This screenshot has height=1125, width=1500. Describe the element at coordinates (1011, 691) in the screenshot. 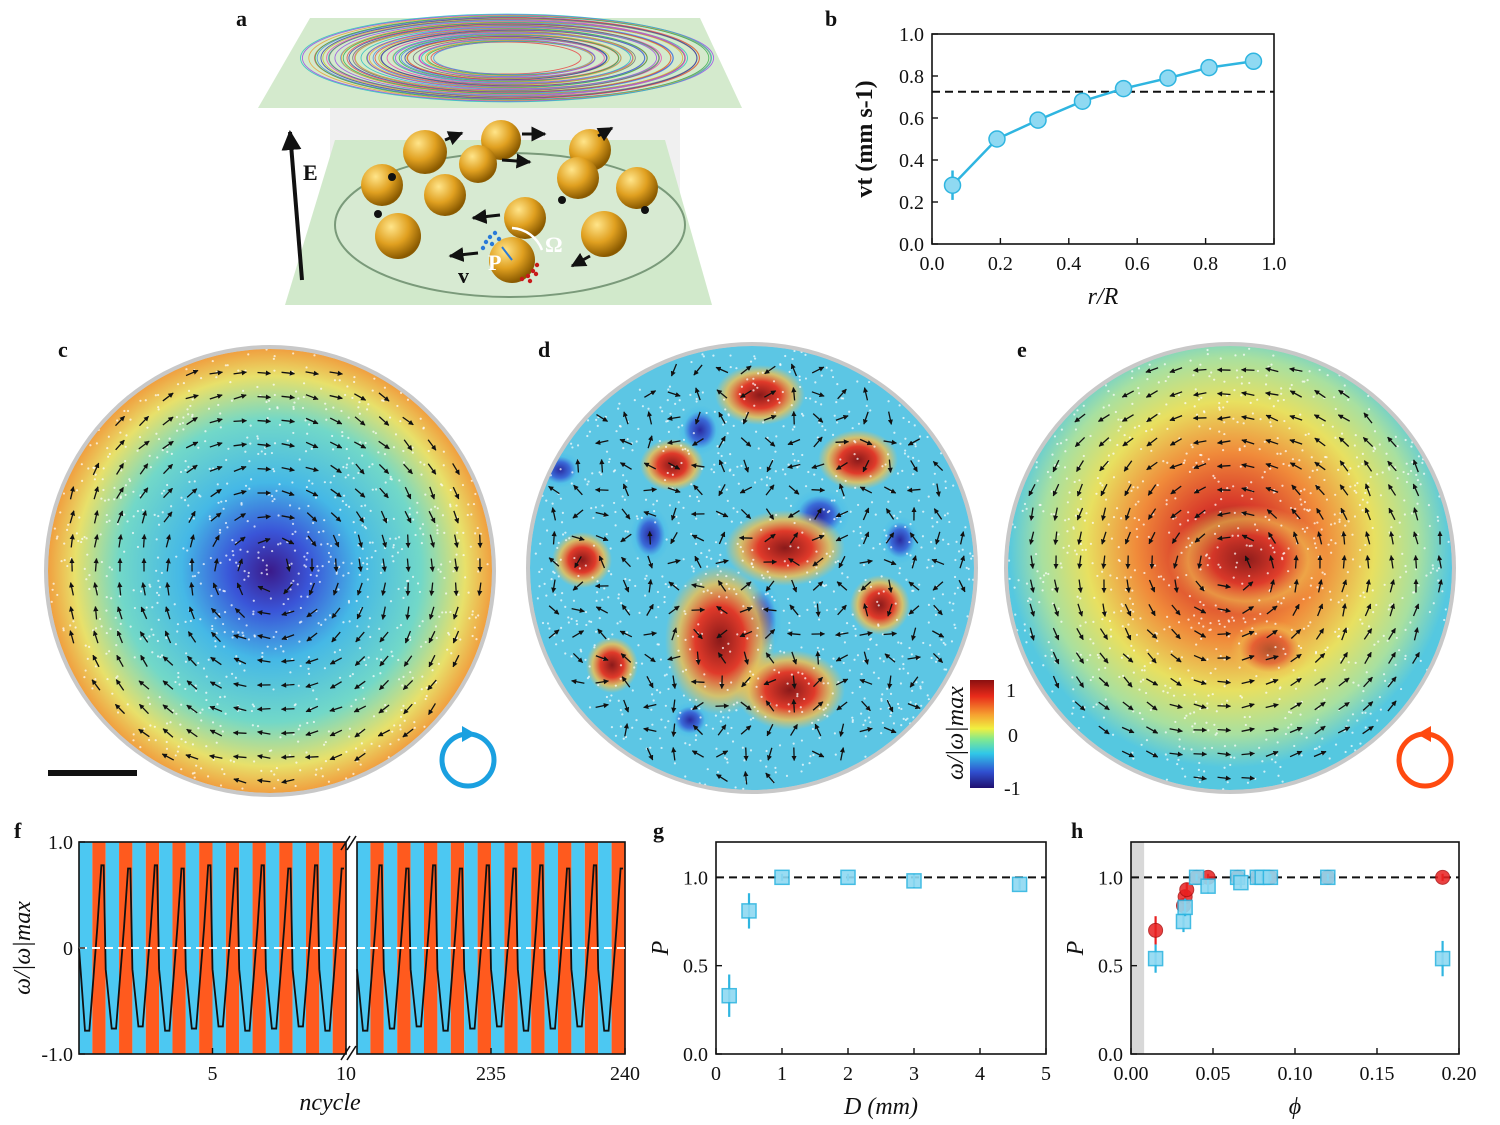

I see `colorbar-tick-max: 1` at that location.